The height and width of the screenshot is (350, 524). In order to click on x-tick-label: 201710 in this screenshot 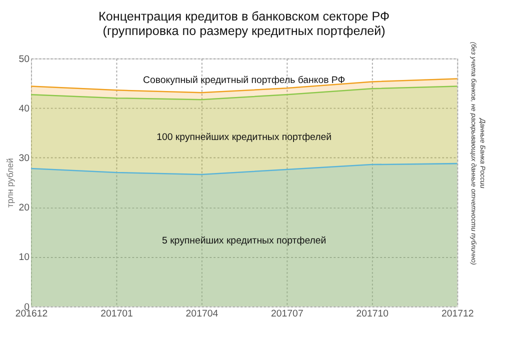, I will do `click(372, 314)`.